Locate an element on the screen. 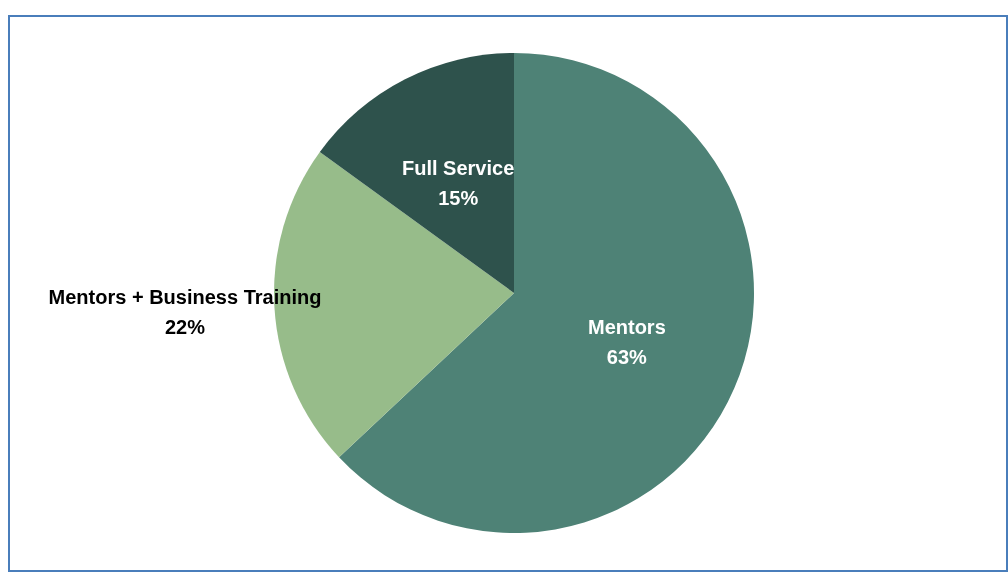 The width and height of the screenshot is (1008, 572). data-label: 15% is located at coordinates (458, 198).